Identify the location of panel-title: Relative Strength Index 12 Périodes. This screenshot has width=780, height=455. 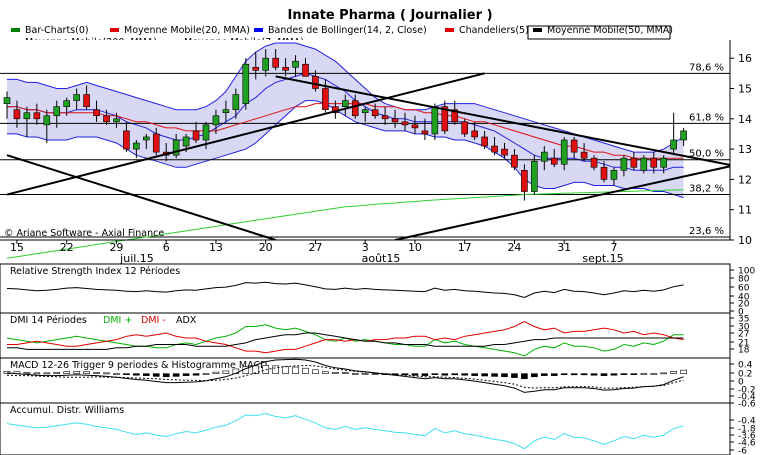
(95, 271).